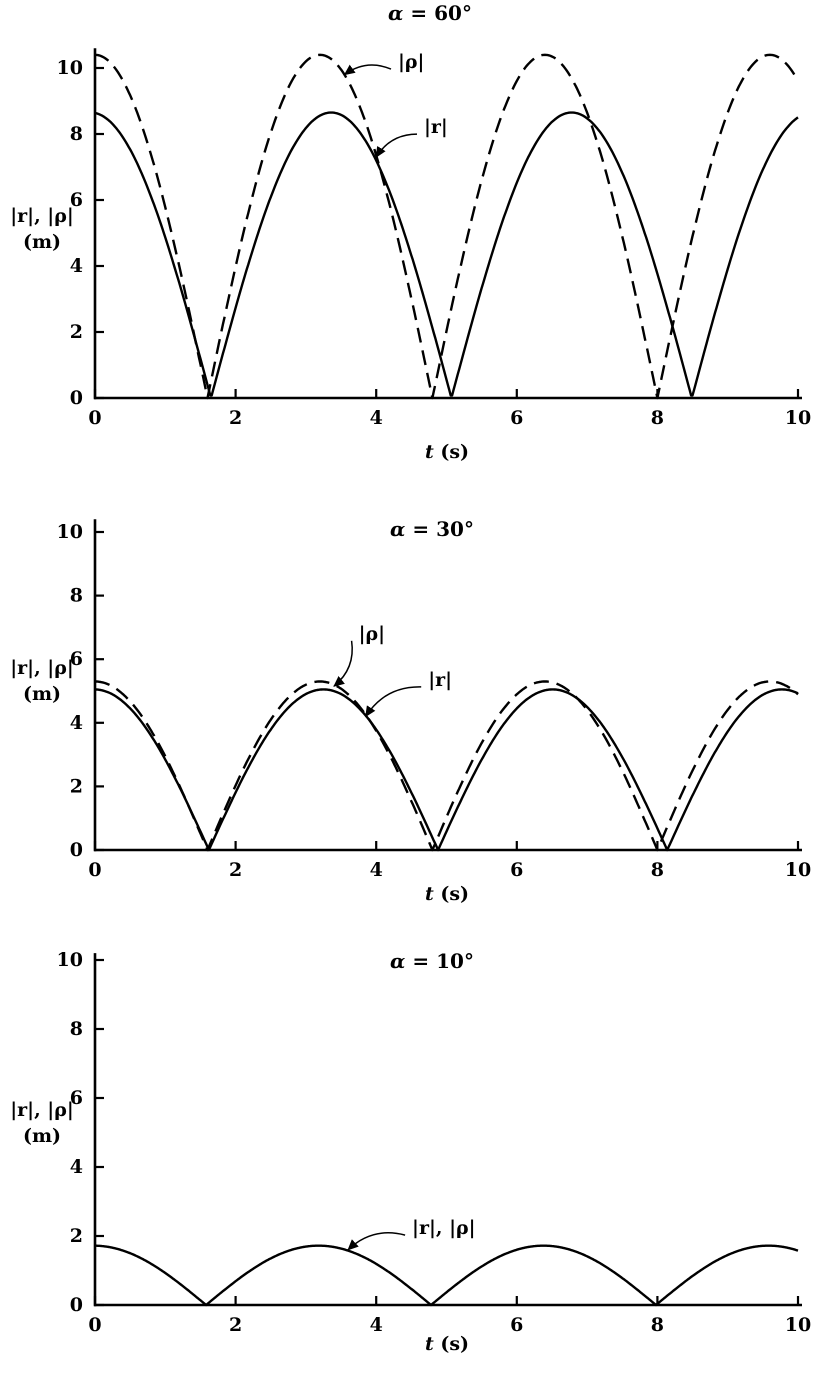 This screenshot has width=825, height=1386. I want to click on chart-title: α = 60°, so click(430, 13).